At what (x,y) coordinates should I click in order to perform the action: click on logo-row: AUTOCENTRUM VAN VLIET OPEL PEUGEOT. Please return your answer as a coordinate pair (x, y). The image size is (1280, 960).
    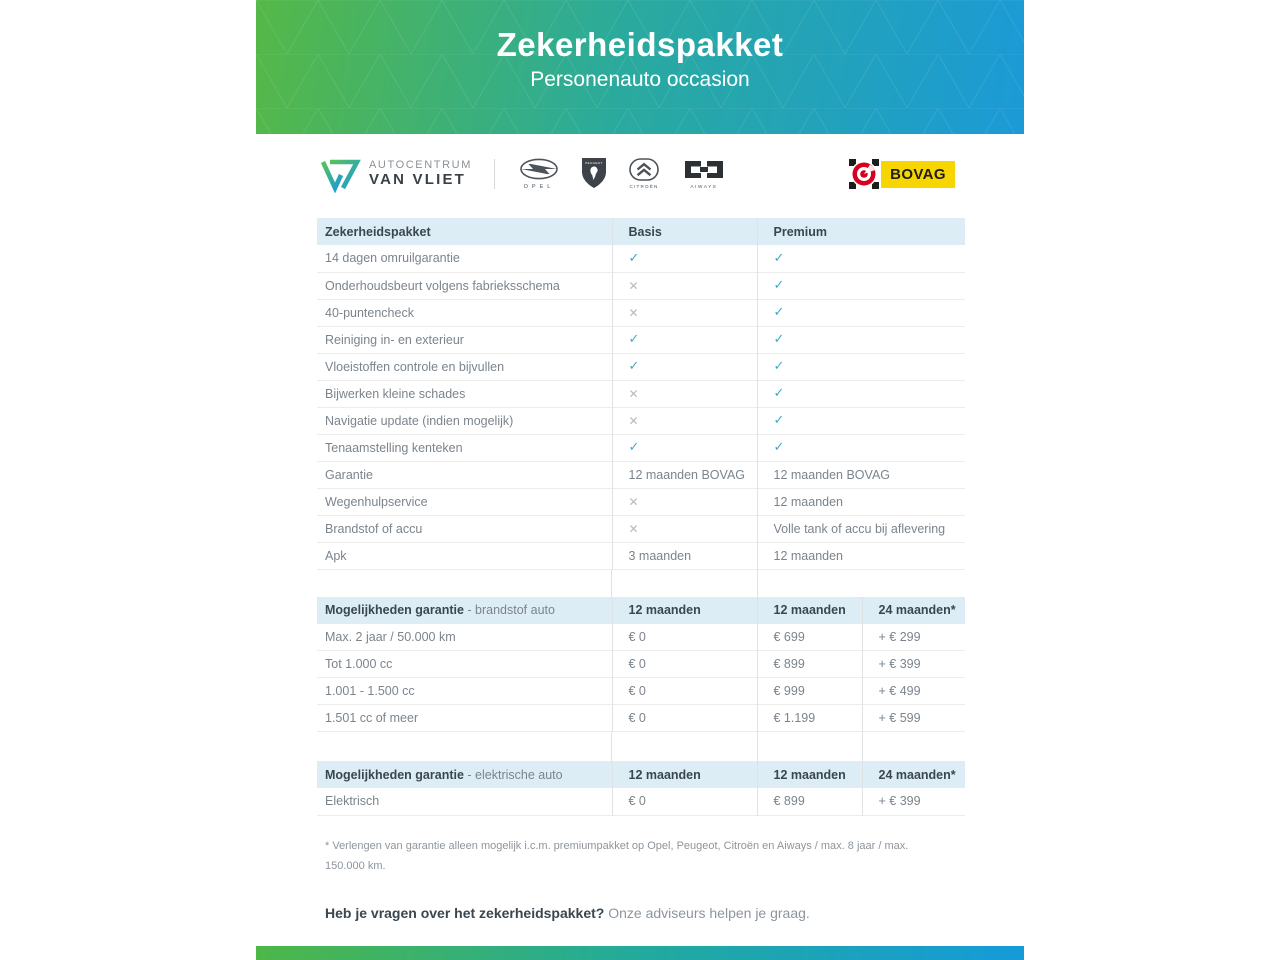
    Looking at the image, I should click on (641, 174).